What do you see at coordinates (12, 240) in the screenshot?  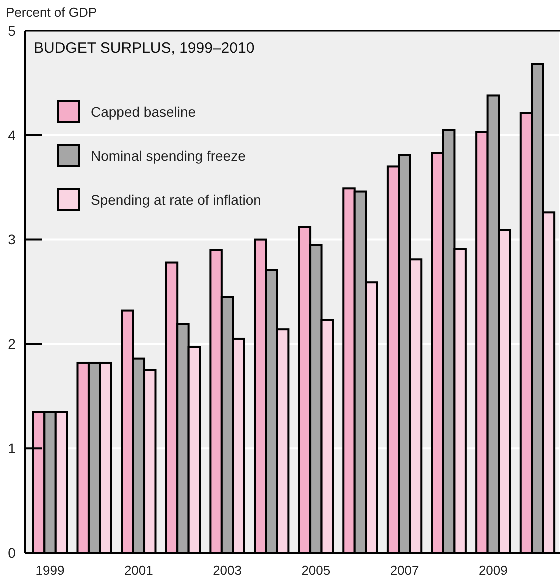 I see `y-tick-label: 3` at bounding box center [12, 240].